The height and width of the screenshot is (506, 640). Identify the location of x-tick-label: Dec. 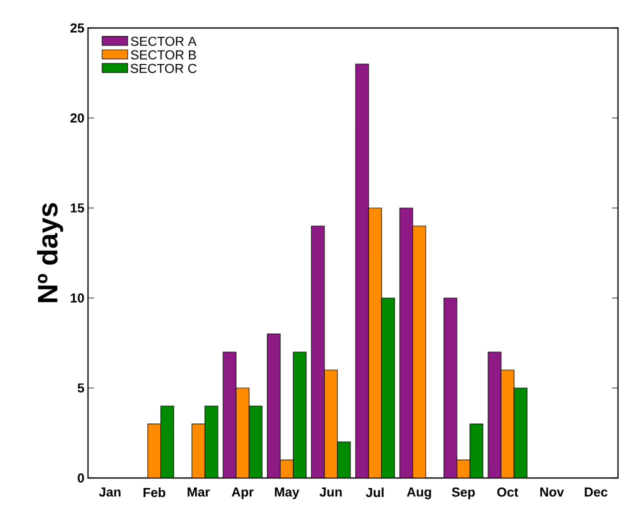
(596, 492).